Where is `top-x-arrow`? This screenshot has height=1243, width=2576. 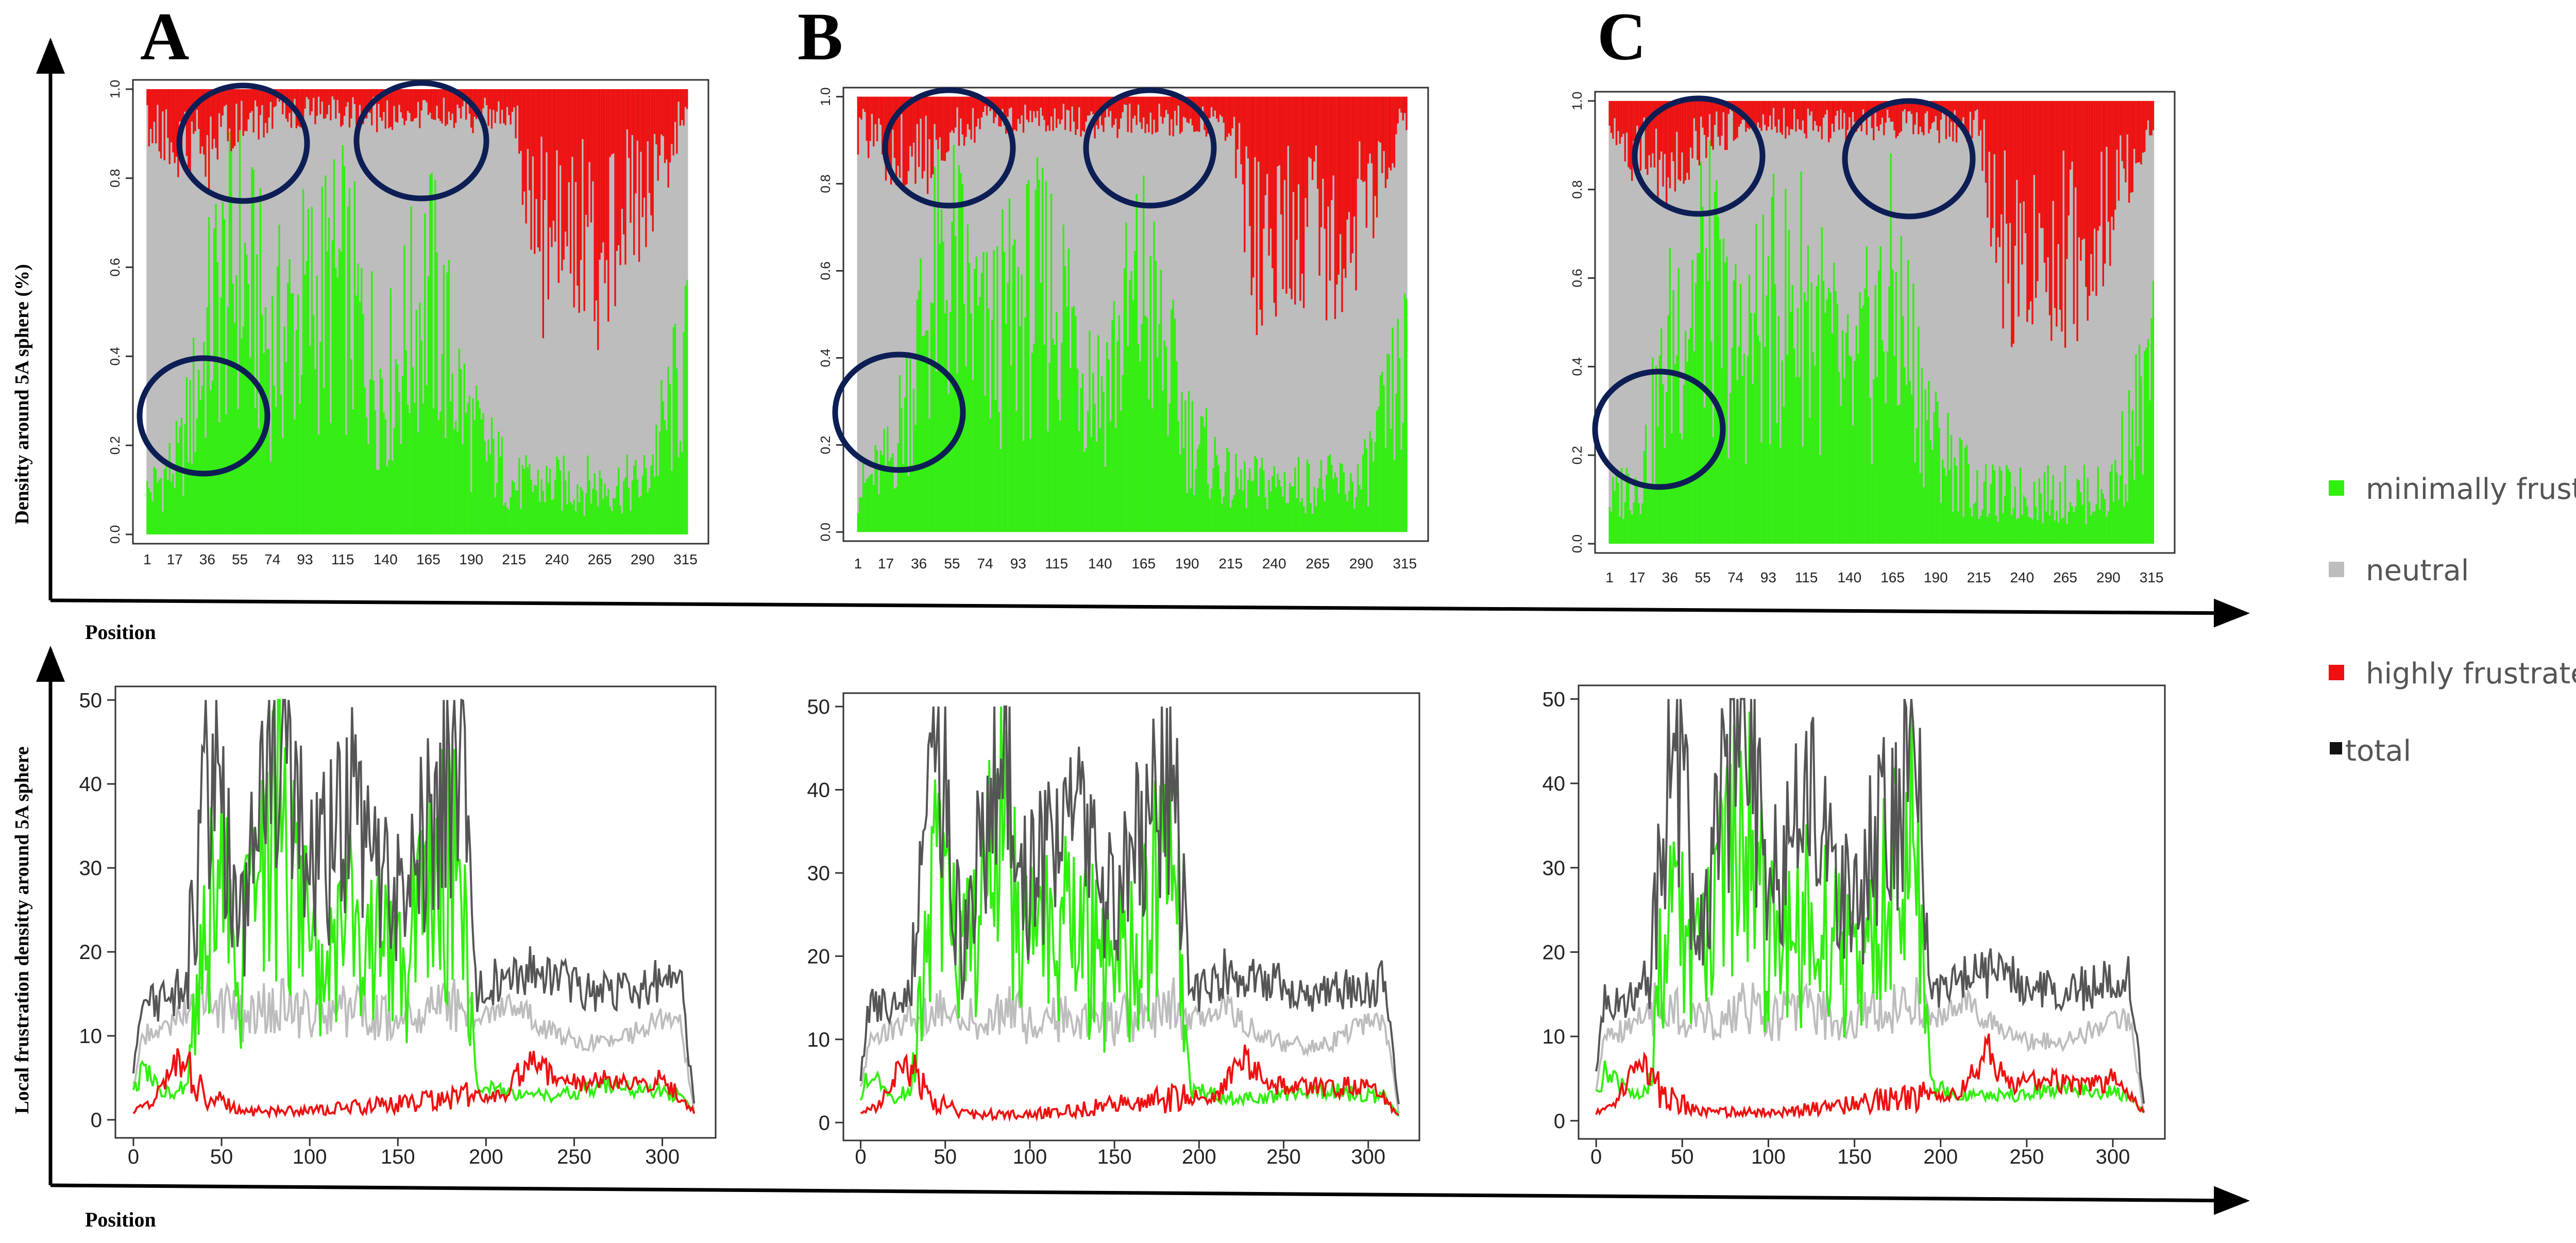 top-x-arrow is located at coordinates (1150, 613).